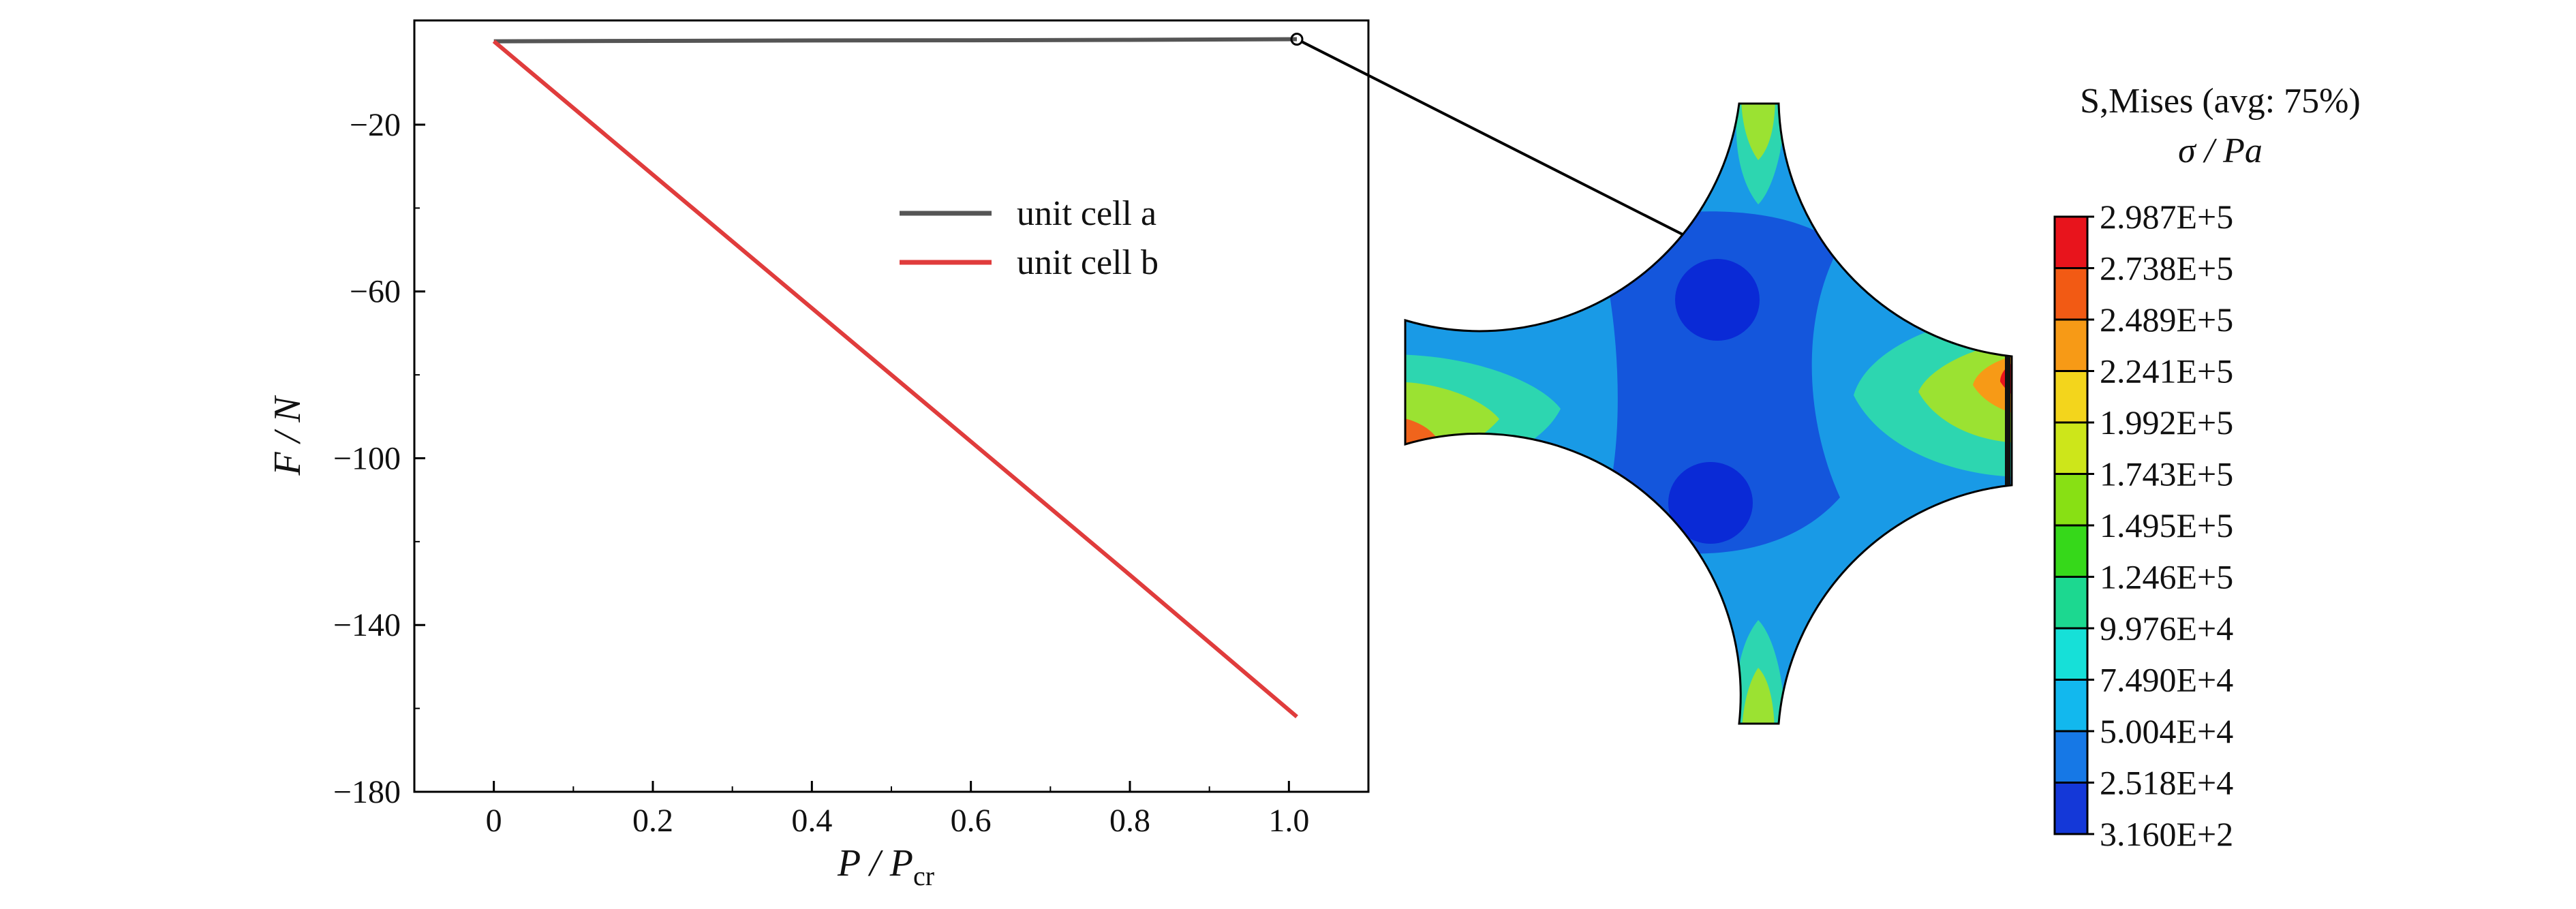  I want to click on y-tick-label: −140, so click(367, 625).